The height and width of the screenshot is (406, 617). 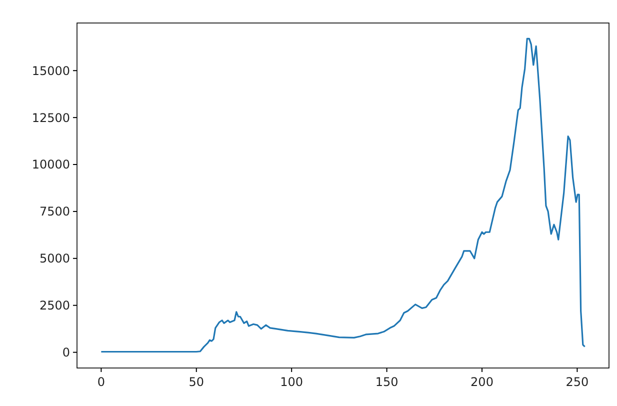 I want to click on x-tick-label: 250, so click(x=577, y=382).